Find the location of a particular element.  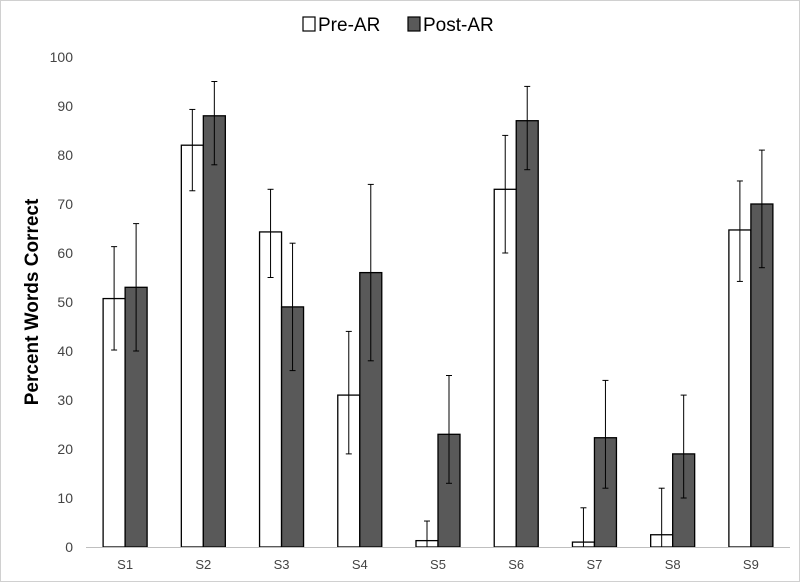

error-bar-post-ar-s2 is located at coordinates (214, 123).